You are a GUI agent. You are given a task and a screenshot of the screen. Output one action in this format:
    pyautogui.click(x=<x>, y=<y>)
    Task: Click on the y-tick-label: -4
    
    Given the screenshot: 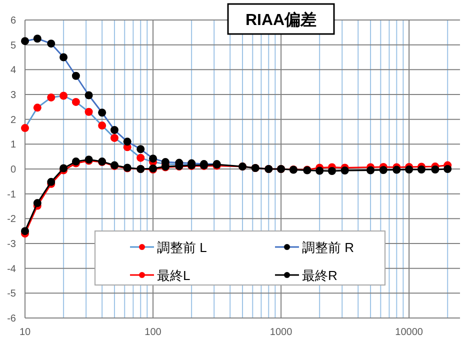 What is the action you would take?
    pyautogui.click(x=11, y=269)
    